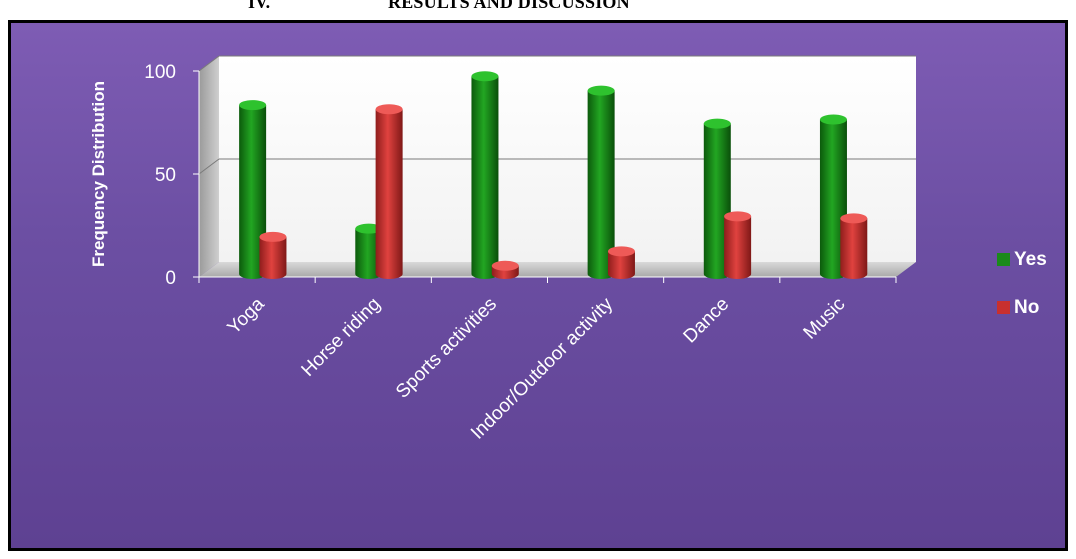 The image size is (1076, 559). I want to click on x-tick-label: Music, so click(825, 319).